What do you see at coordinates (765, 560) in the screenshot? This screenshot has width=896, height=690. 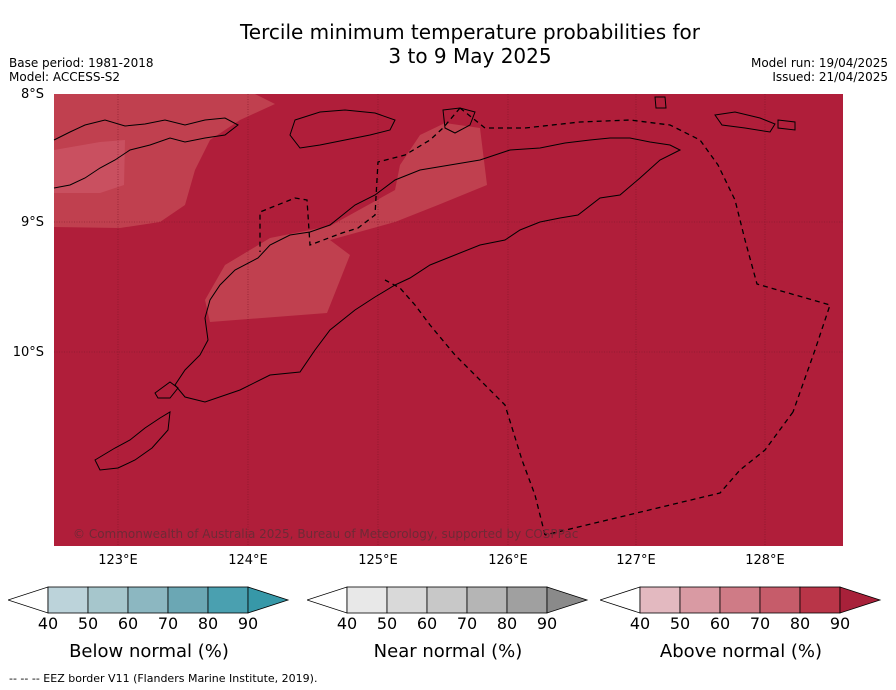 I see `lon-label-128e: 128°E` at bounding box center [765, 560].